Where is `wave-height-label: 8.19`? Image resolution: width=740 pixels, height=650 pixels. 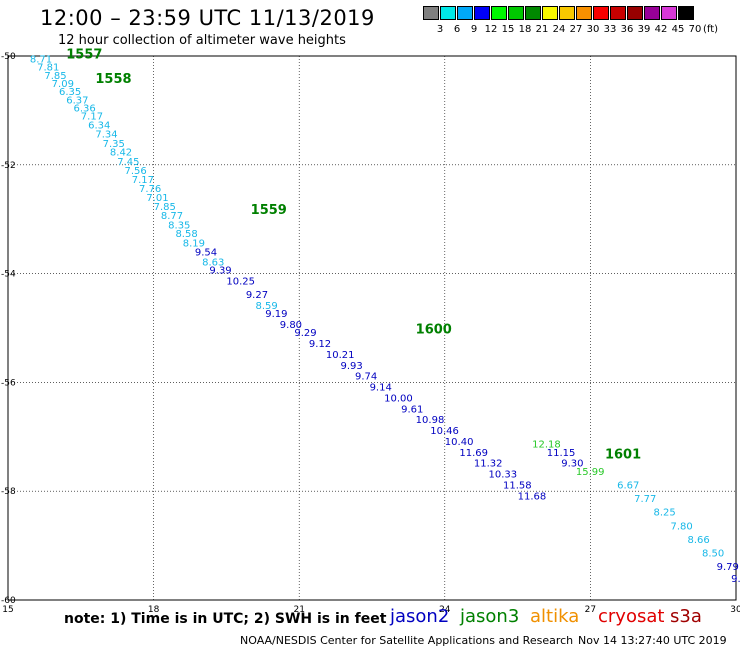 wave-height-label: 8.19 is located at coordinates (194, 243).